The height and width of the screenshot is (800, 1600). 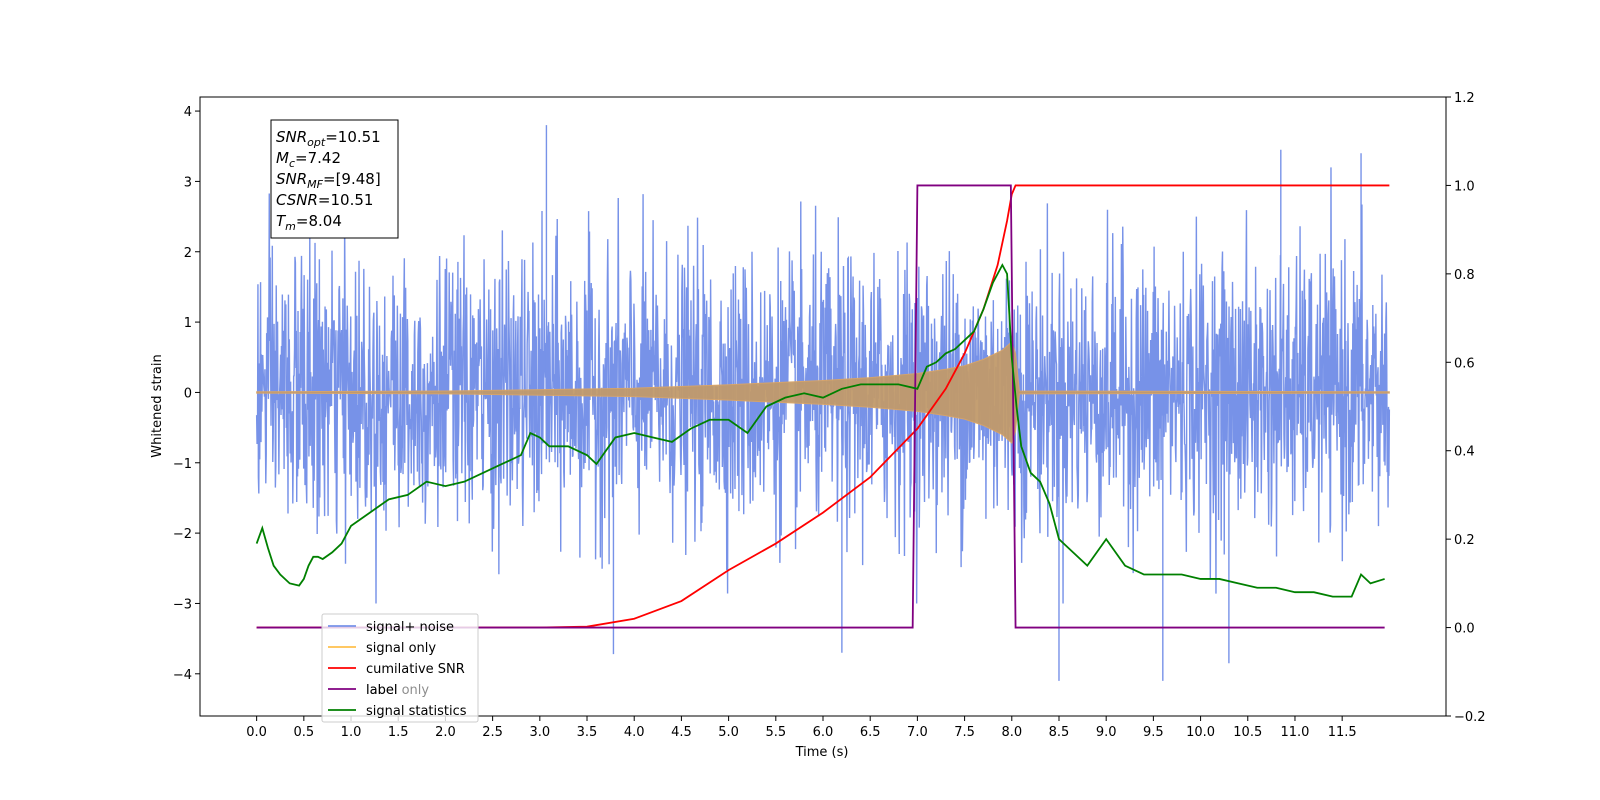 I want to click on x-tick-label: 0.0, so click(x=256, y=732).